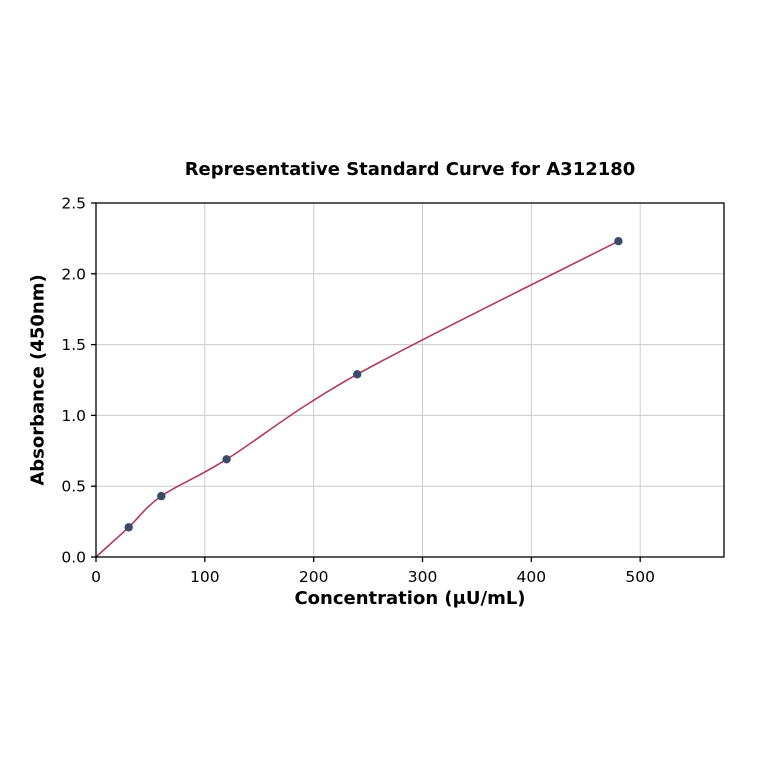 The width and height of the screenshot is (764, 764). Describe the element at coordinates (640, 577) in the screenshot. I see `x-tick-label: 500` at that location.